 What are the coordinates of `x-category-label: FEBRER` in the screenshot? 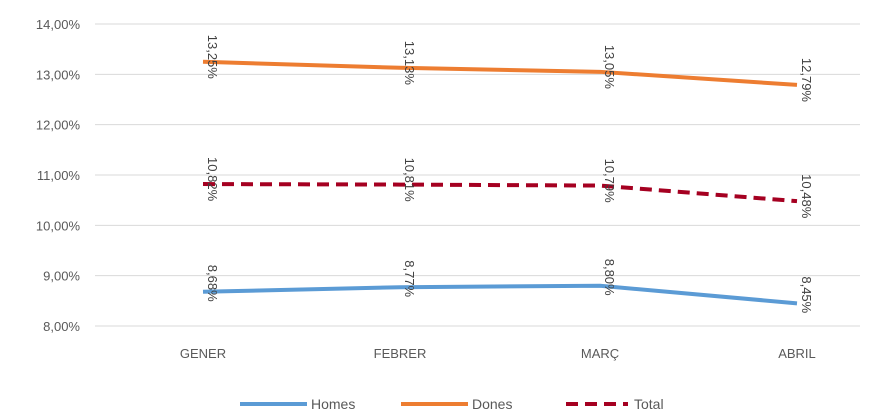 It's located at (400, 353).